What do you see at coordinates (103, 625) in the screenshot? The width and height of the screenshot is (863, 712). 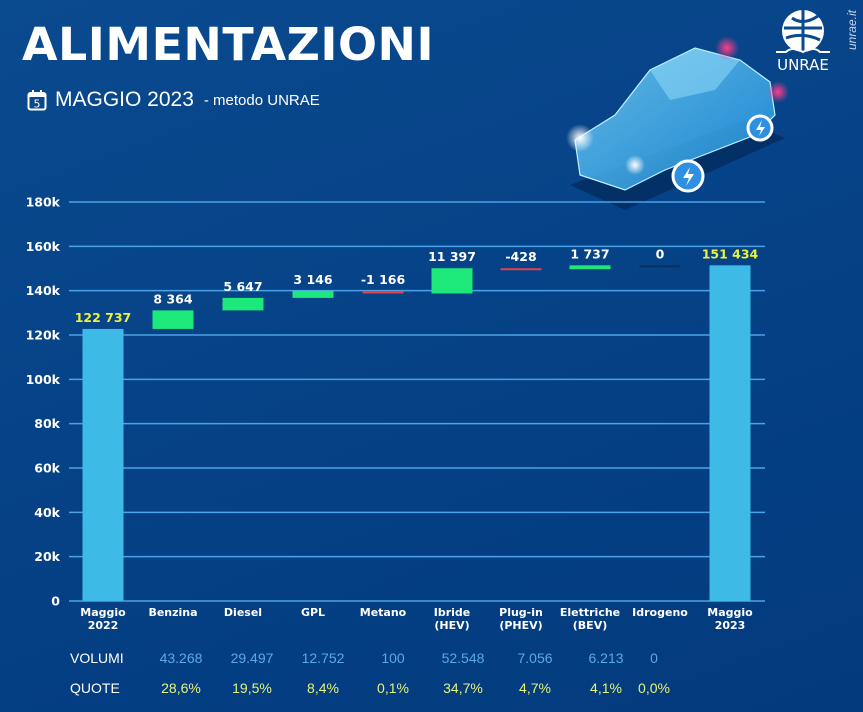 I see `x-tick-label: 2022` at bounding box center [103, 625].